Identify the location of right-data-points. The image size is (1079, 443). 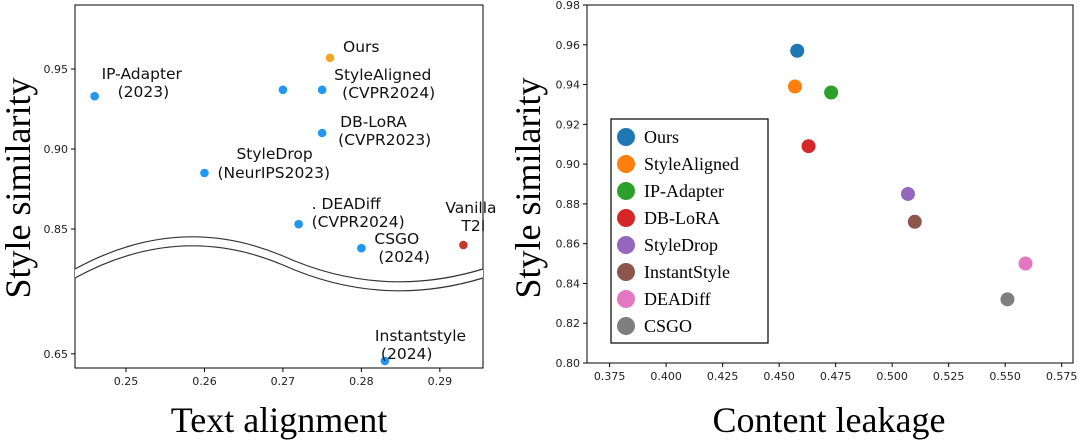
(910, 175).